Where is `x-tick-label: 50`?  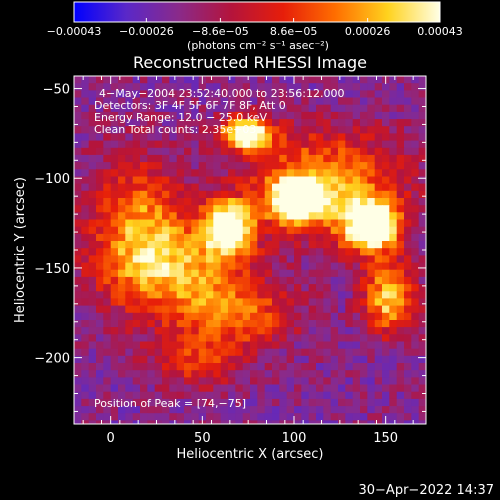
x-tick-label: 50 is located at coordinates (202, 438).